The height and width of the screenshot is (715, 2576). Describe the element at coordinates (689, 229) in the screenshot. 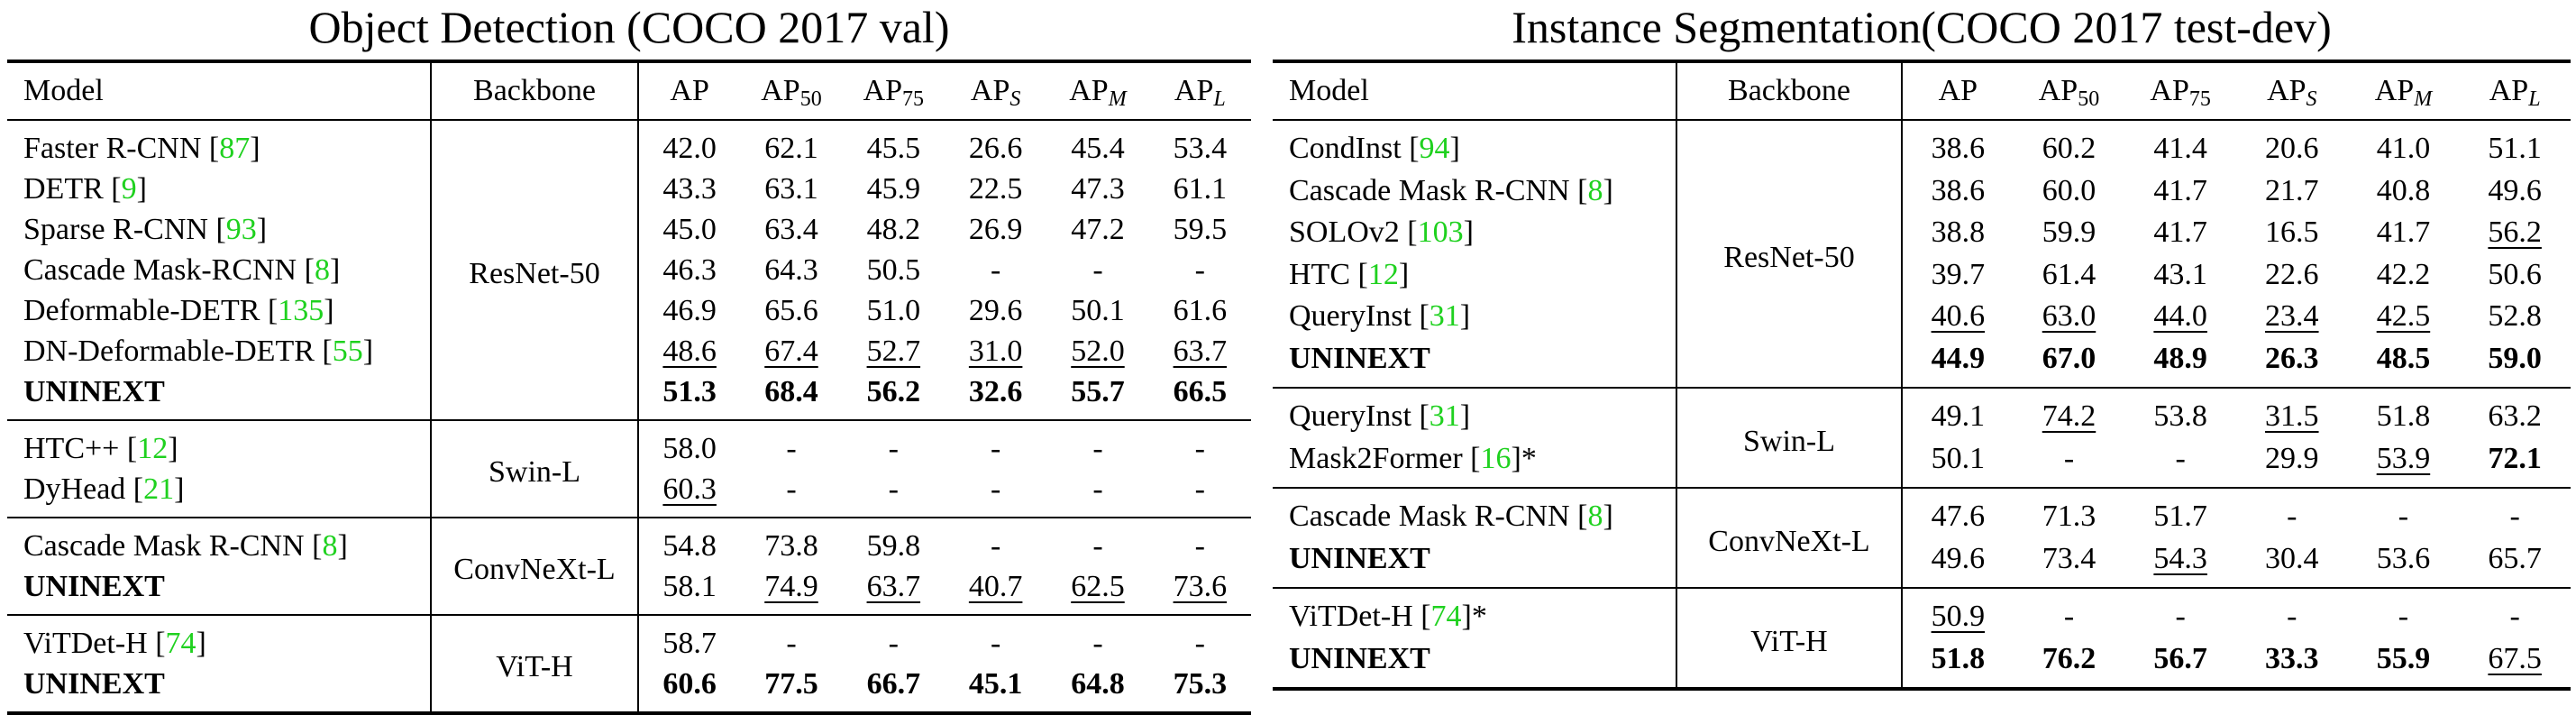

I see `metric-value: 45.0` at that location.